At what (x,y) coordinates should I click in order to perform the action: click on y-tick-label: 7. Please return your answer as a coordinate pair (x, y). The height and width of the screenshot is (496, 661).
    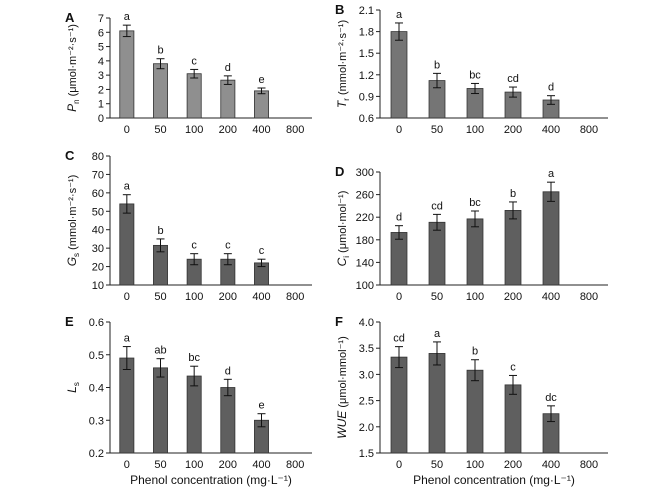
    Looking at the image, I should click on (101, 19).